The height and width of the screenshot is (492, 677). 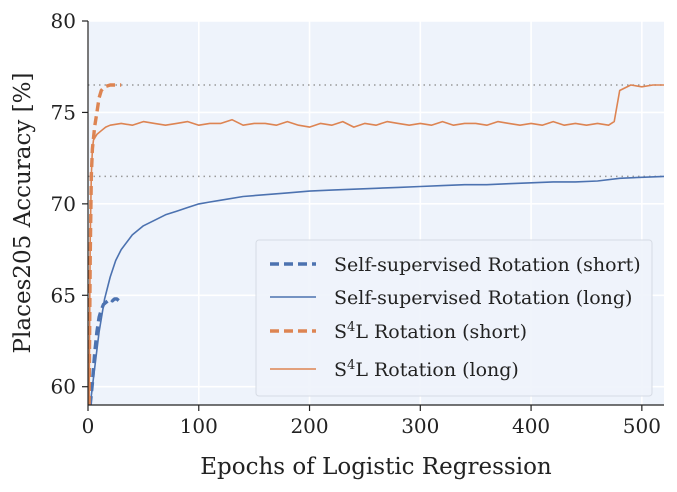 What do you see at coordinates (63, 387) in the screenshot?
I see `y-tick-label: 60` at bounding box center [63, 387].